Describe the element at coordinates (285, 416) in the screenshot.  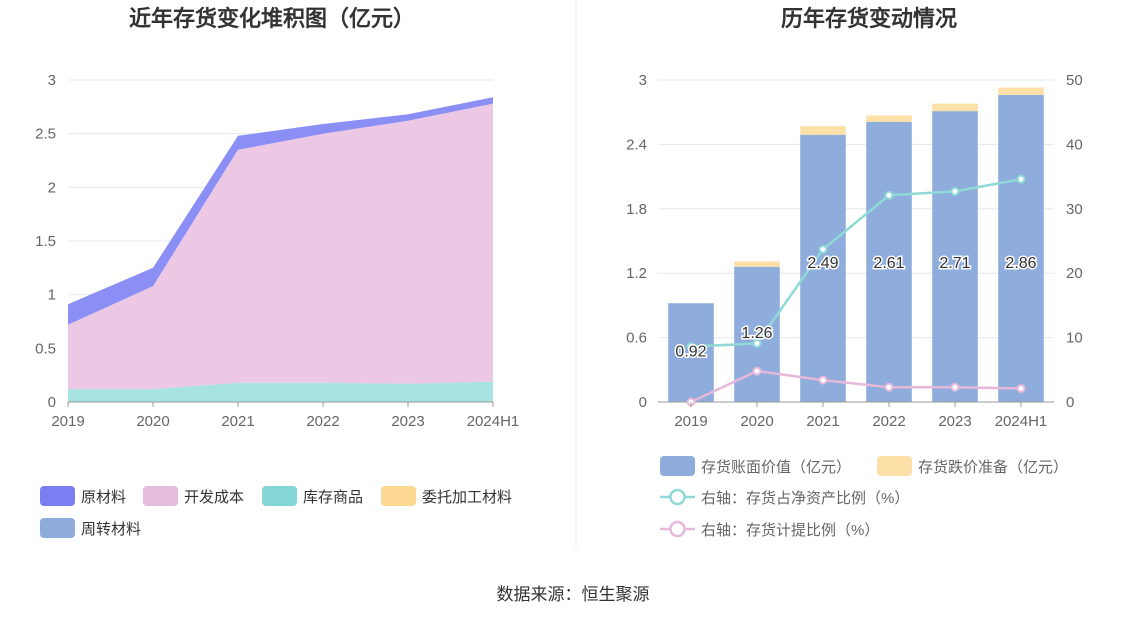
I see `left-x-axis: 2019 2020 2021 2022 2023 2024H1` at that location.